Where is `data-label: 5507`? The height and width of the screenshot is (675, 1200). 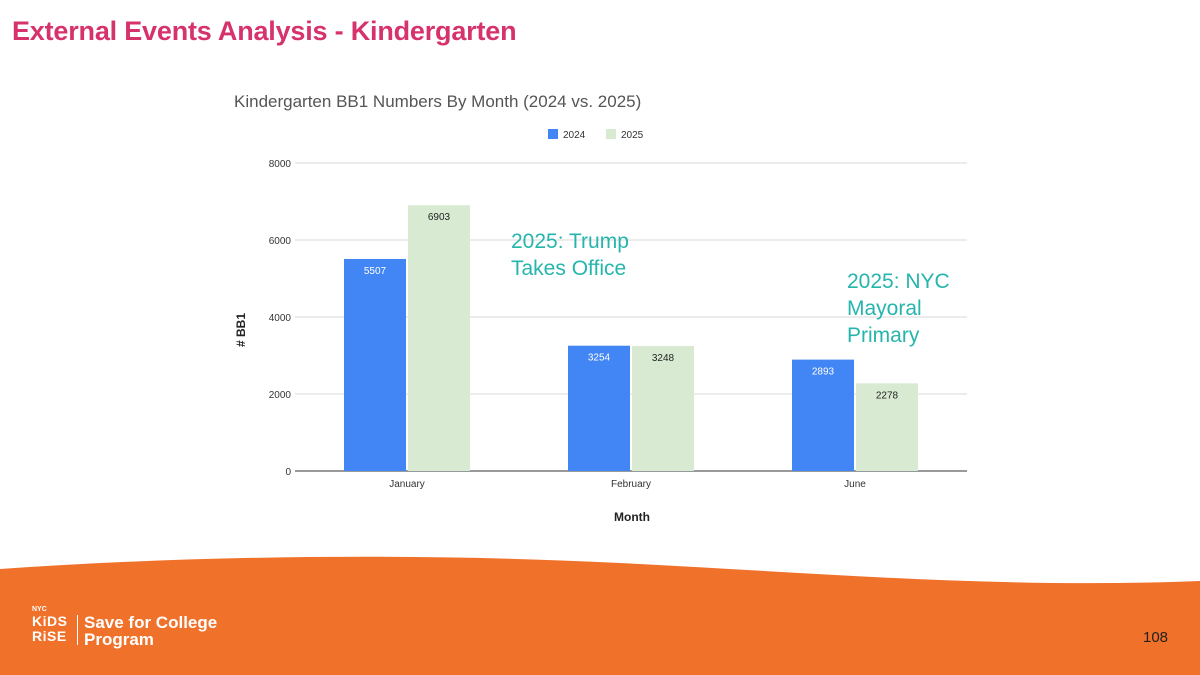
data-label: 5507 is located at coordinates (375, 271).